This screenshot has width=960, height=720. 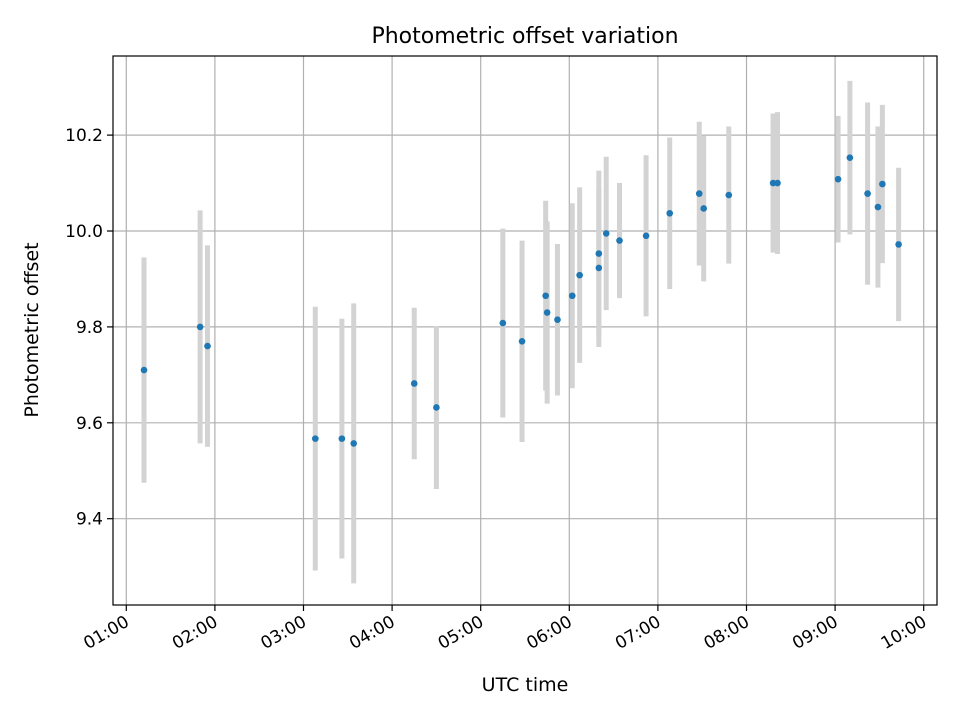 I want to click on y-axis-ticks: 9.4 9.6 9.8 10.0 10.2, so click(x=89, y=328).